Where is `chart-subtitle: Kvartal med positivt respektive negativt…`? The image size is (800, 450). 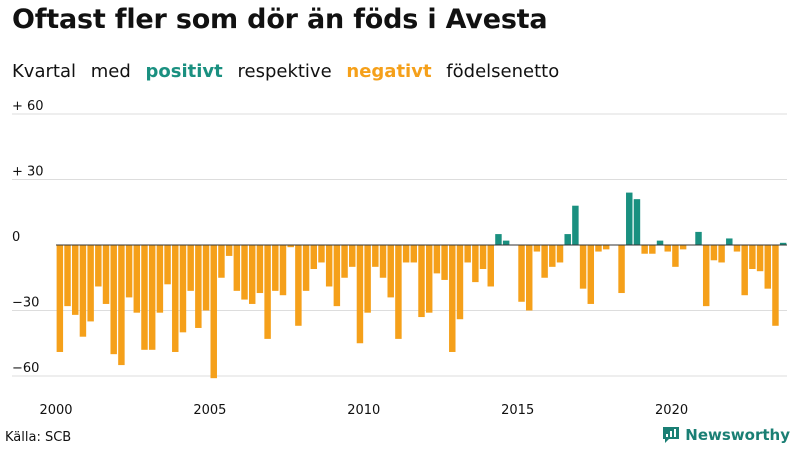
chart-subtitle: Kvartal med positivt respektive negativt… is located at coordinates (290, 71).